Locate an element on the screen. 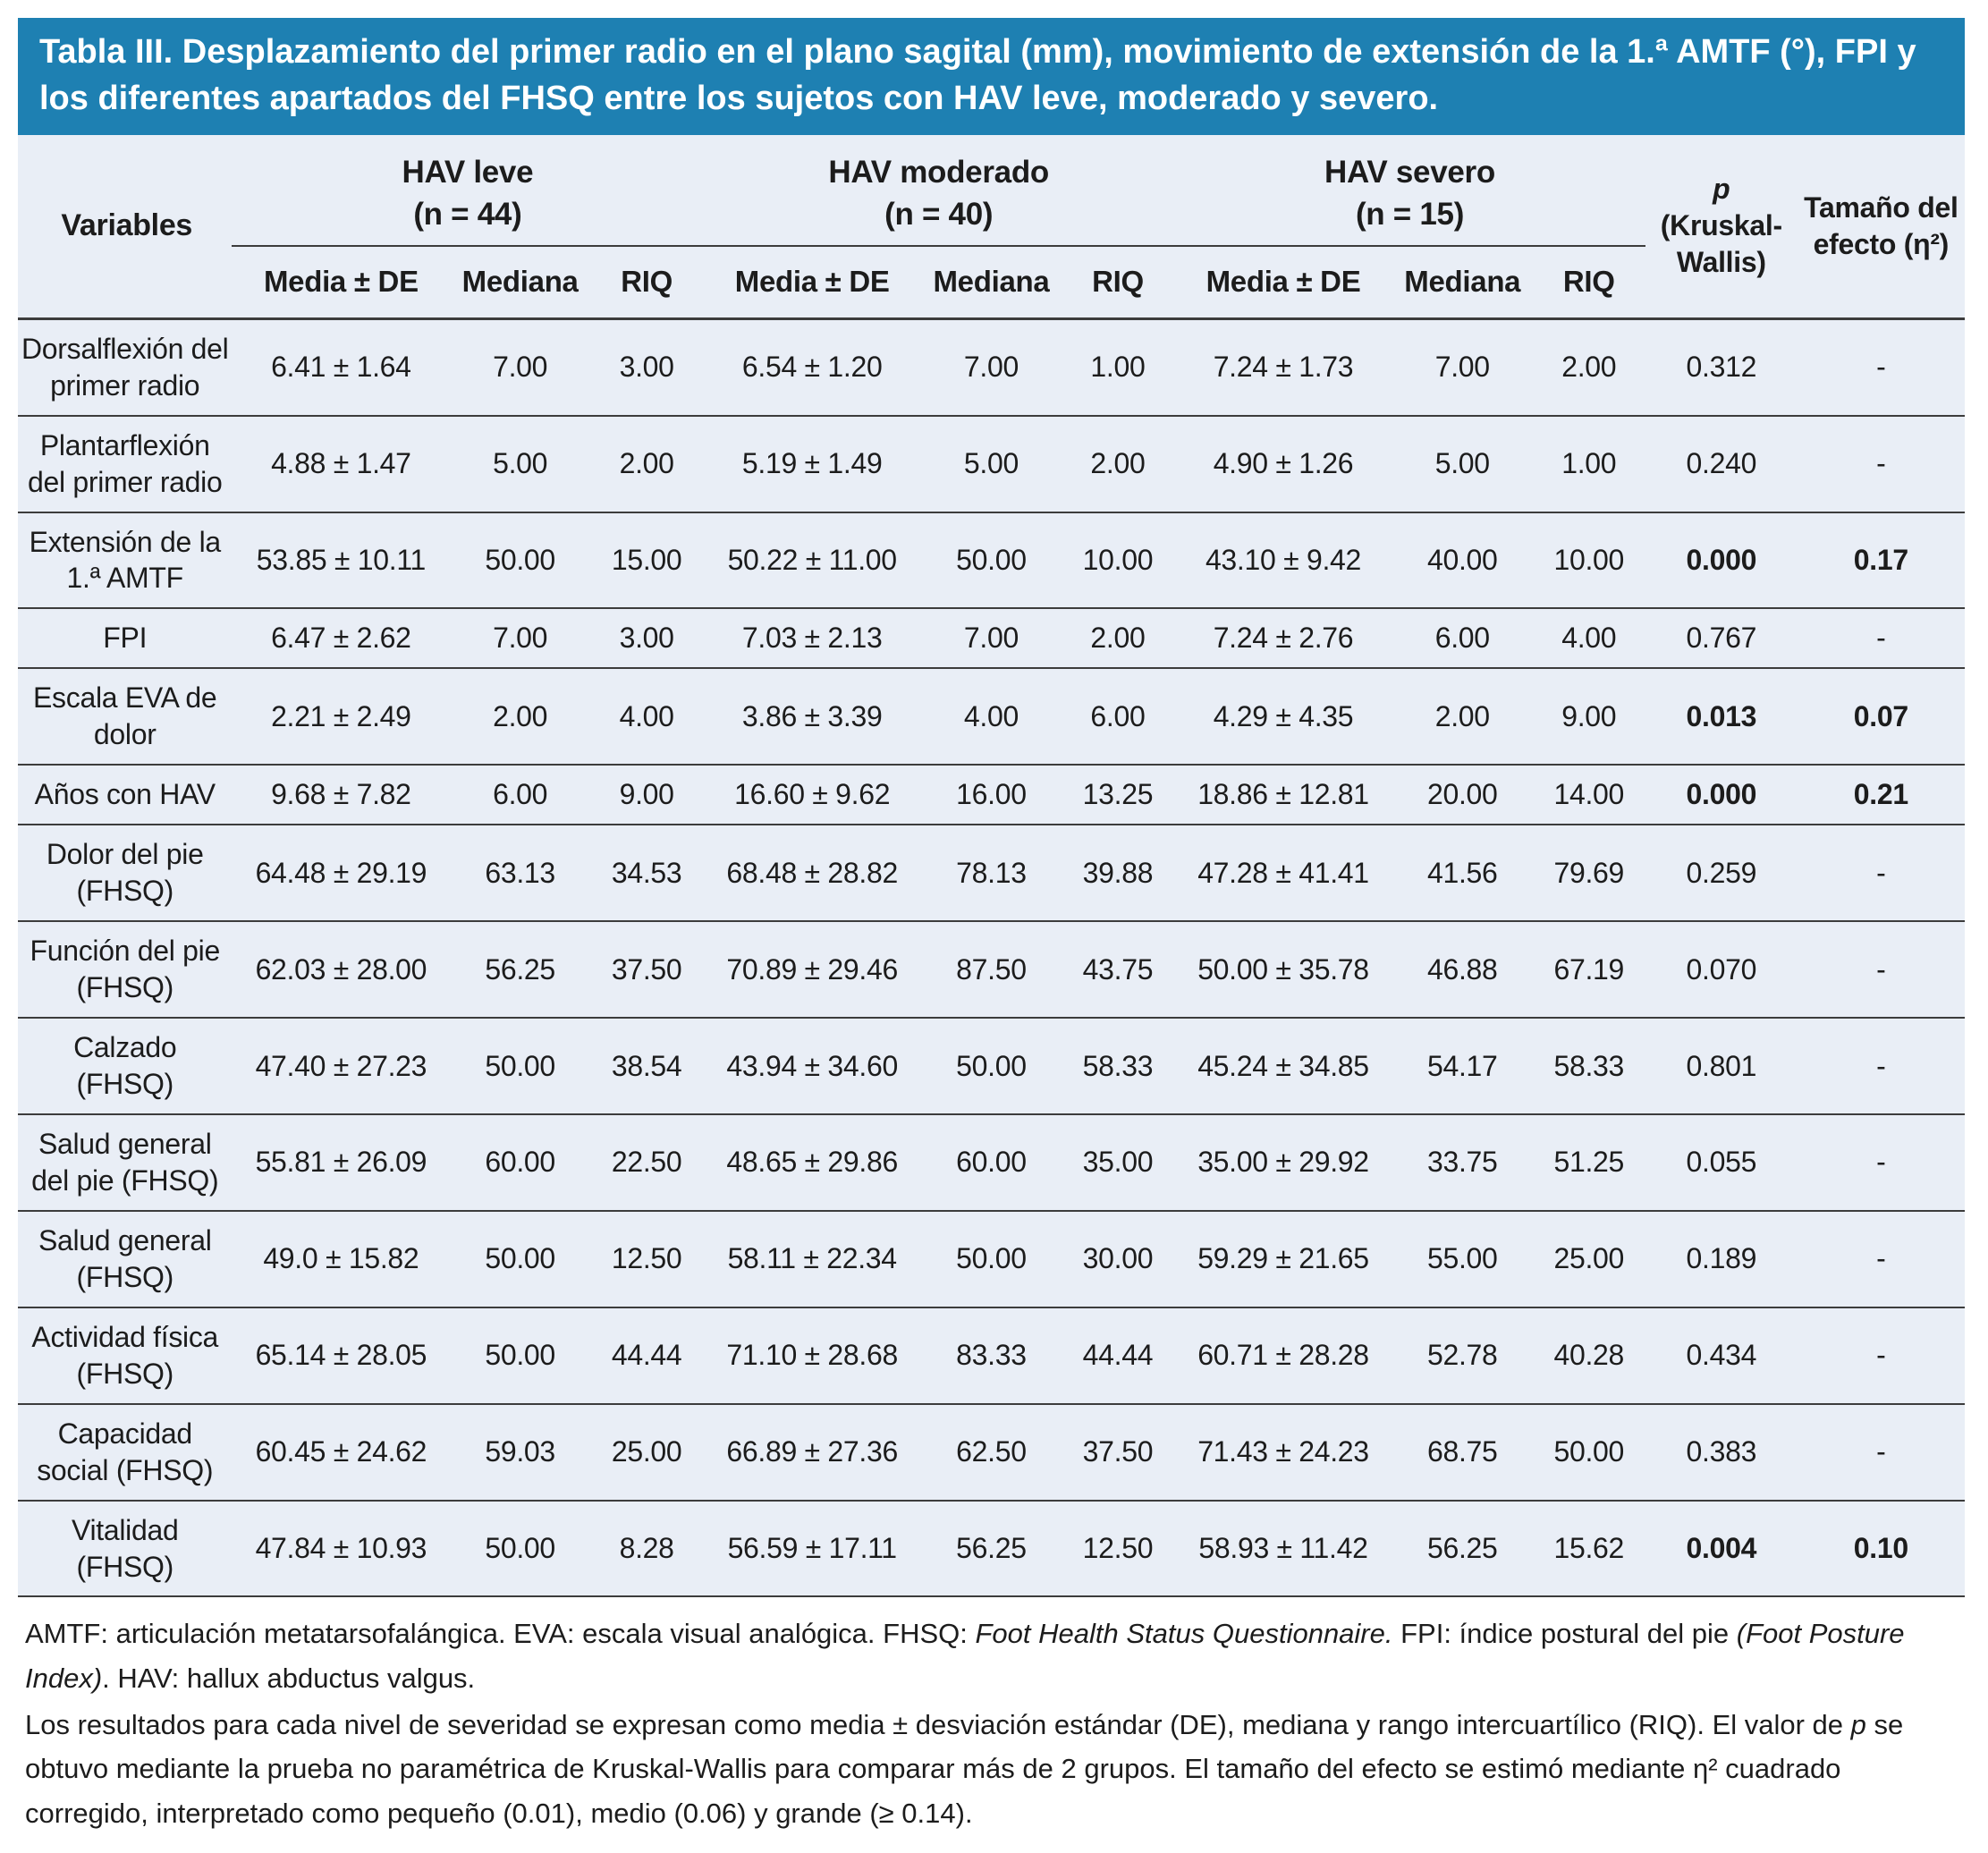 This screenshot has height=1853, width=1988. stat-value: 56.59 ± 17.11 is located at coordinates (813, 1548).